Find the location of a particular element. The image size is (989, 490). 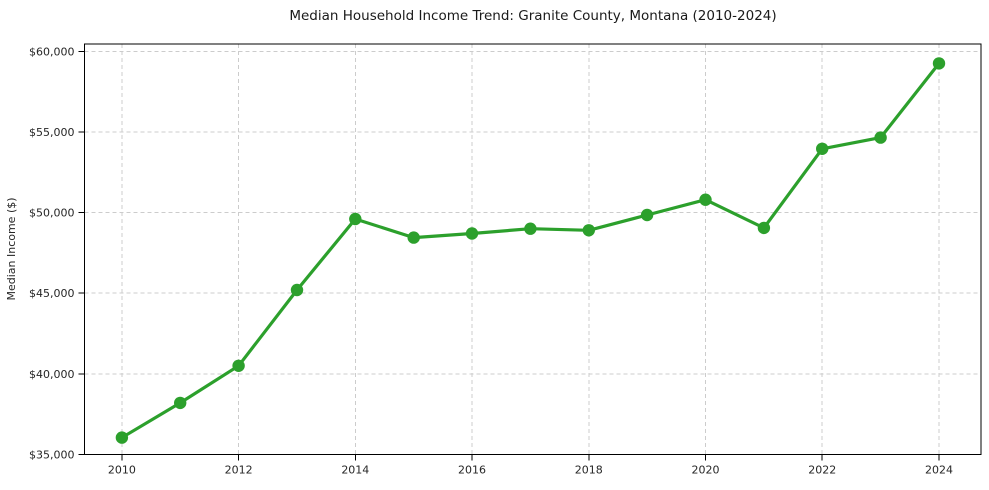

y-axis-label: Median Income ($) is located at coordinates (11, 248).